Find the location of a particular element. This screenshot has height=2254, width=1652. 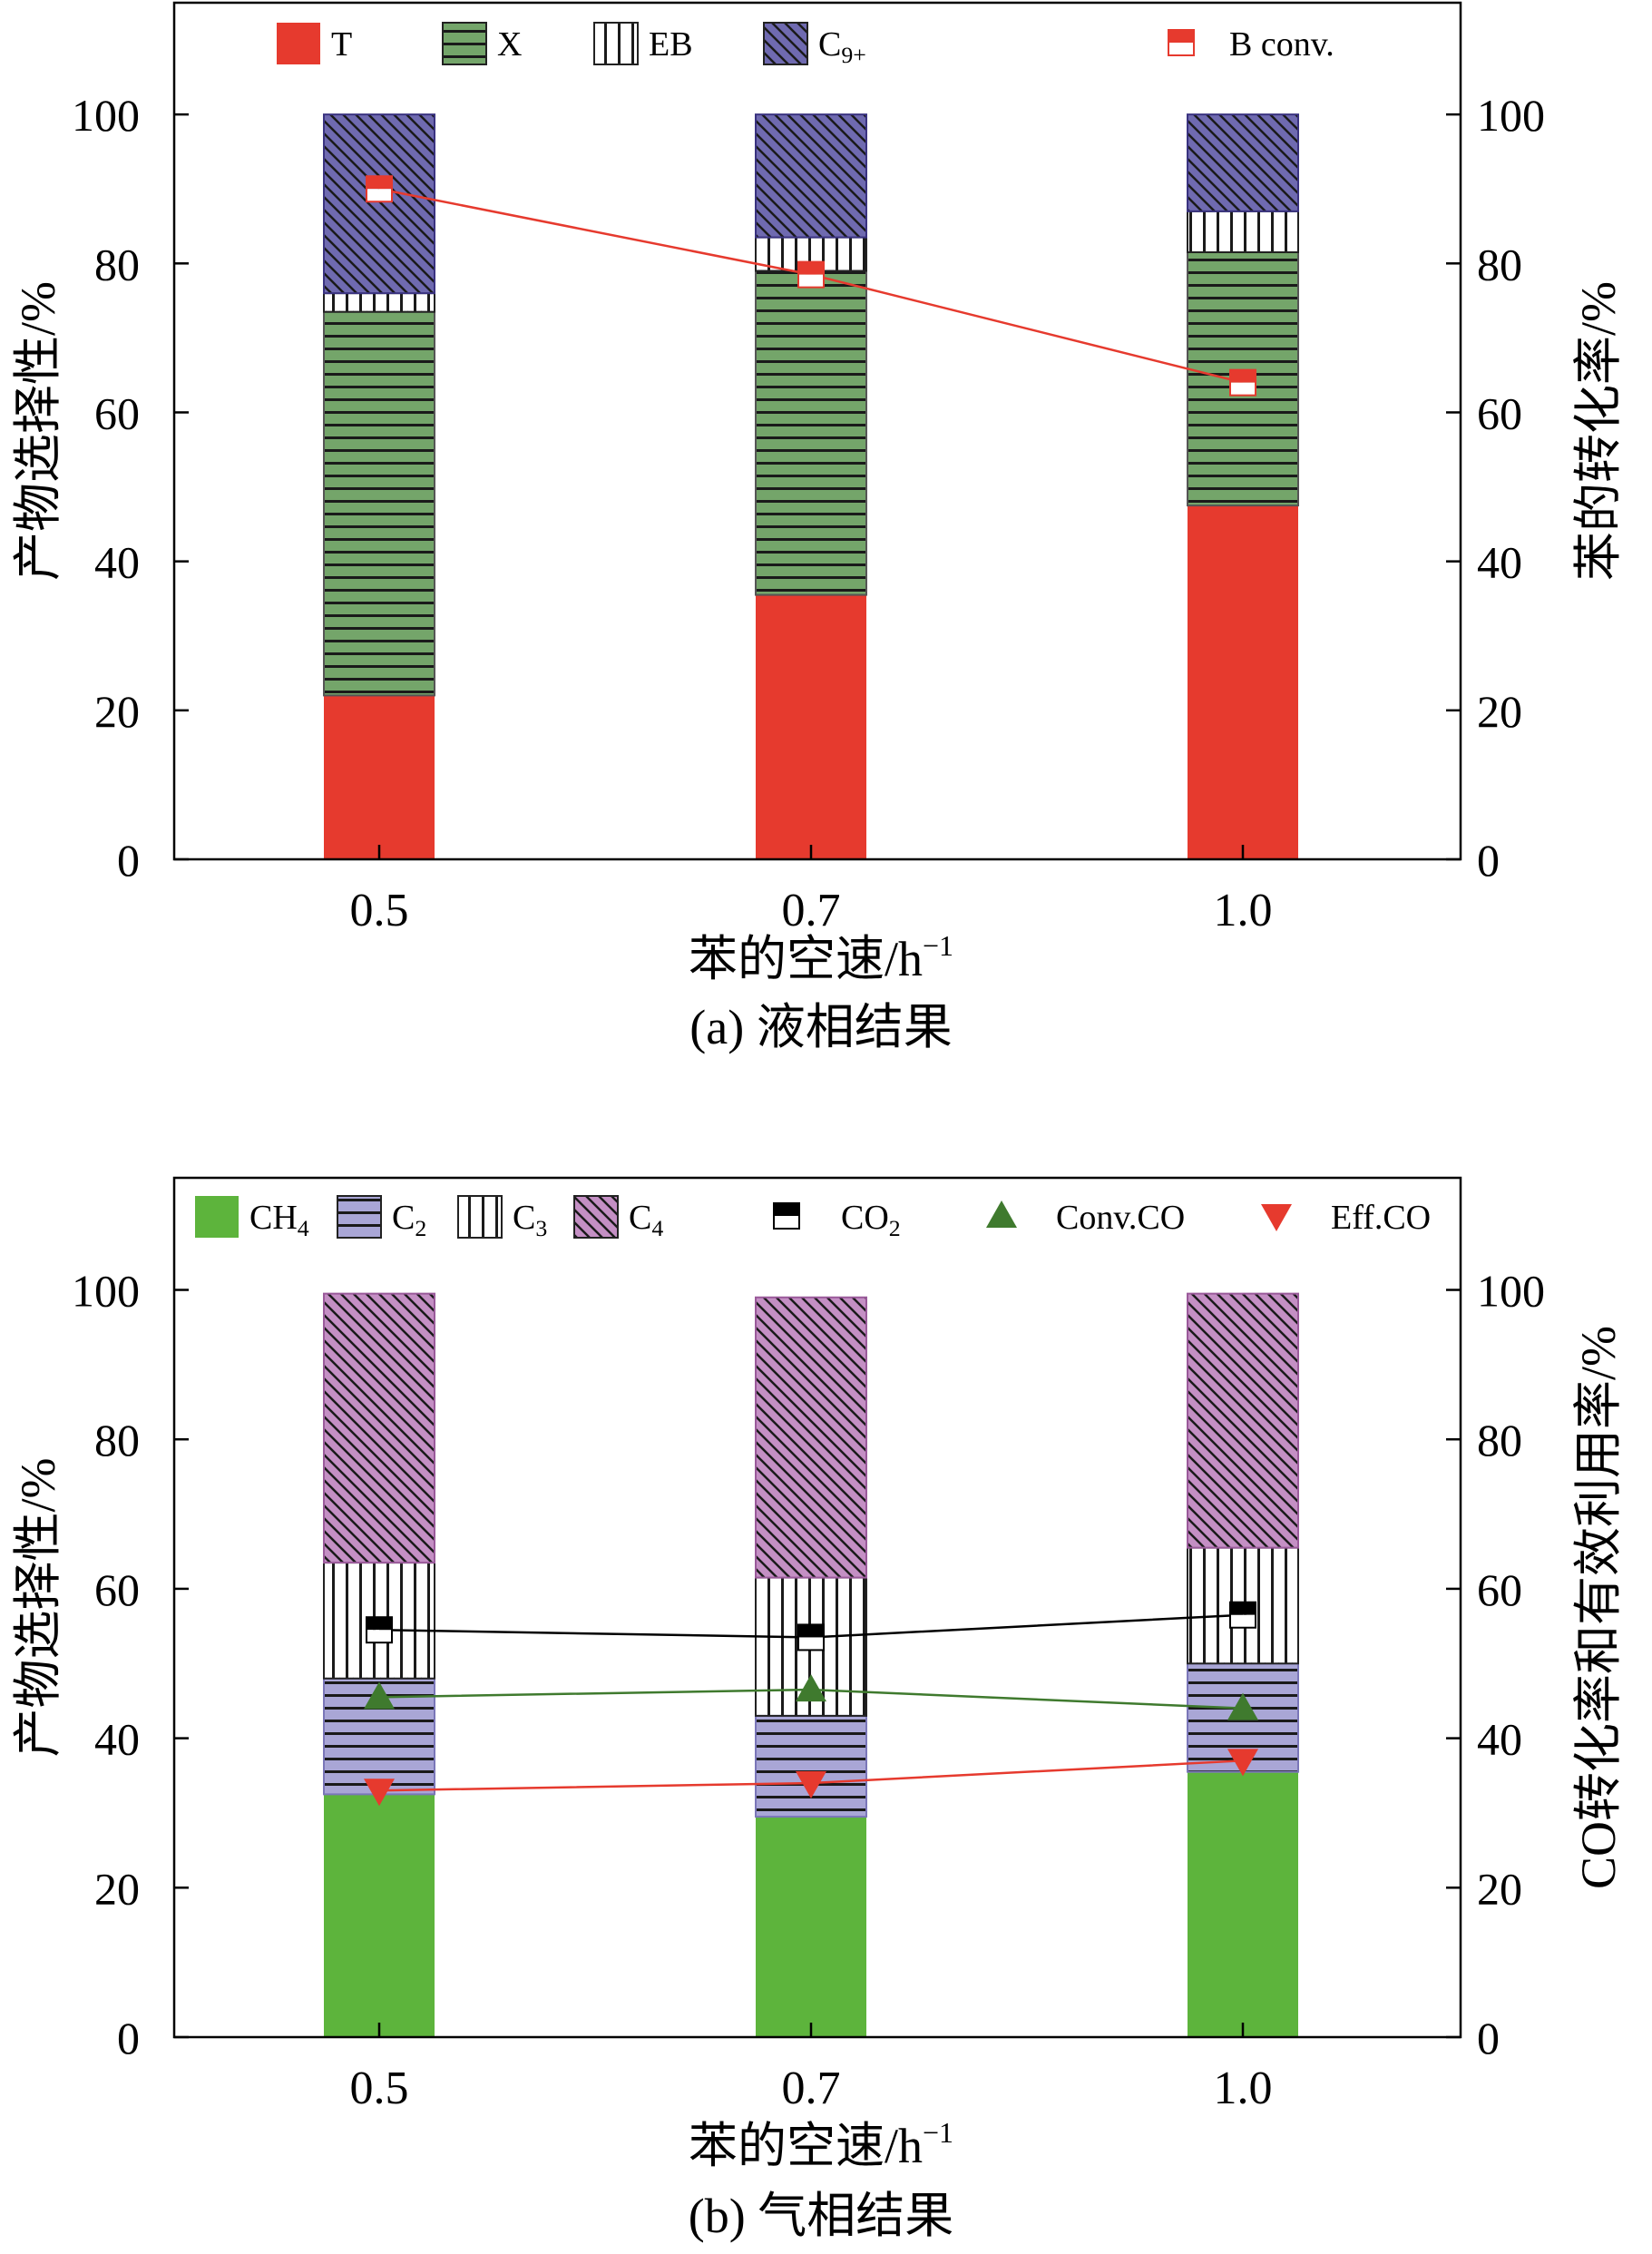

legend-label-c2: C2 is located at coordinates (409, 1220).